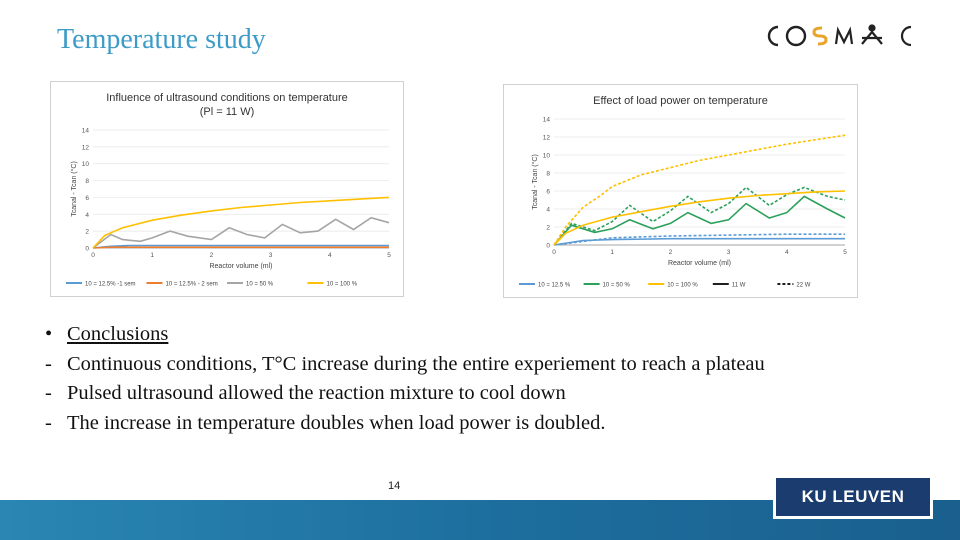 The image size is (960, 540). Describe the element at coordinates (118, 334) in the screenshot. I see `bullet-text: Conclusions` at that location.